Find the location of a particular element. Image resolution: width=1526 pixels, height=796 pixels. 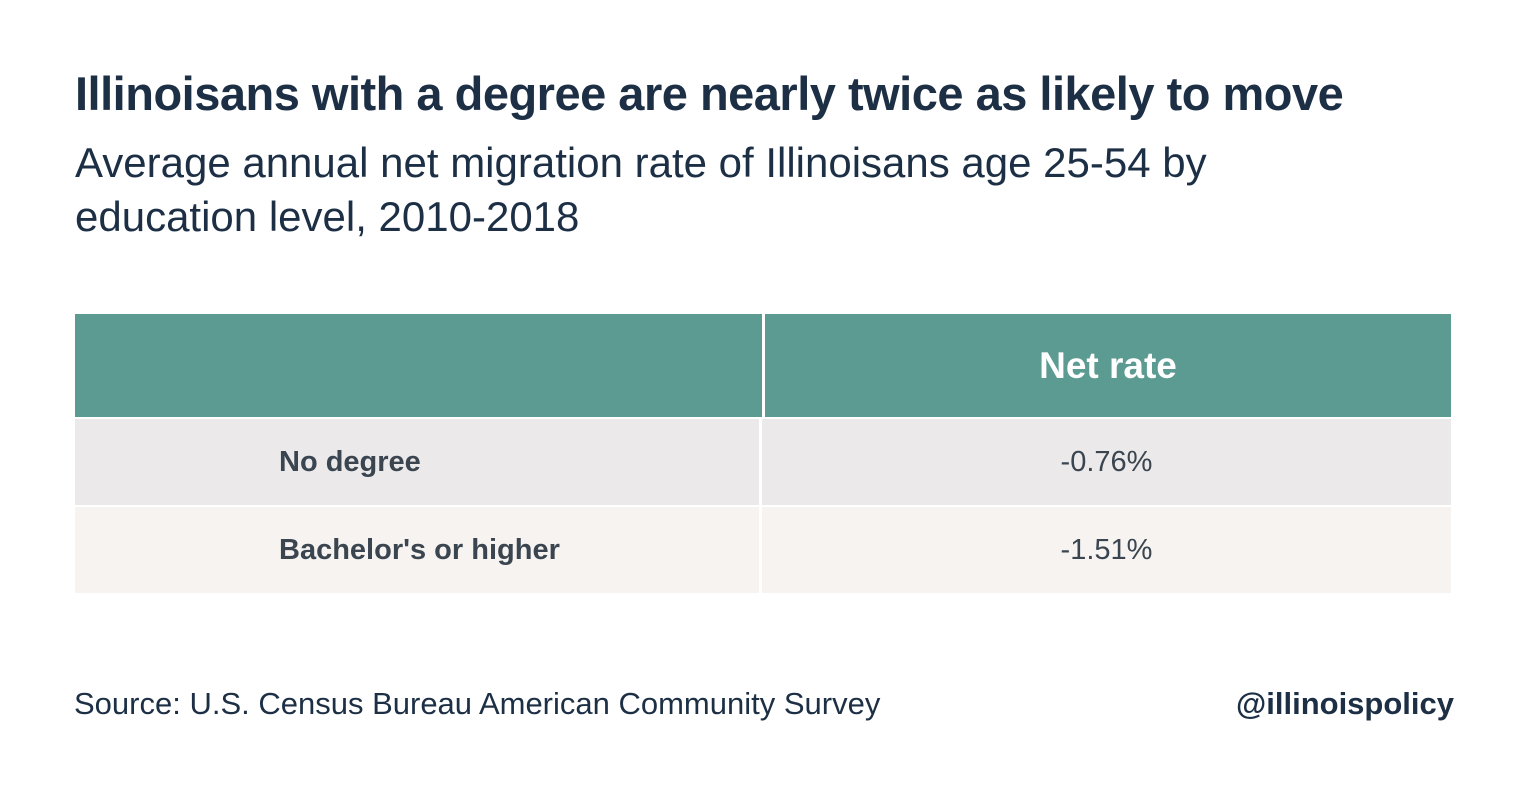

row-label-bachelors: Bachelor's or higher is located at coordinates (418, 550).